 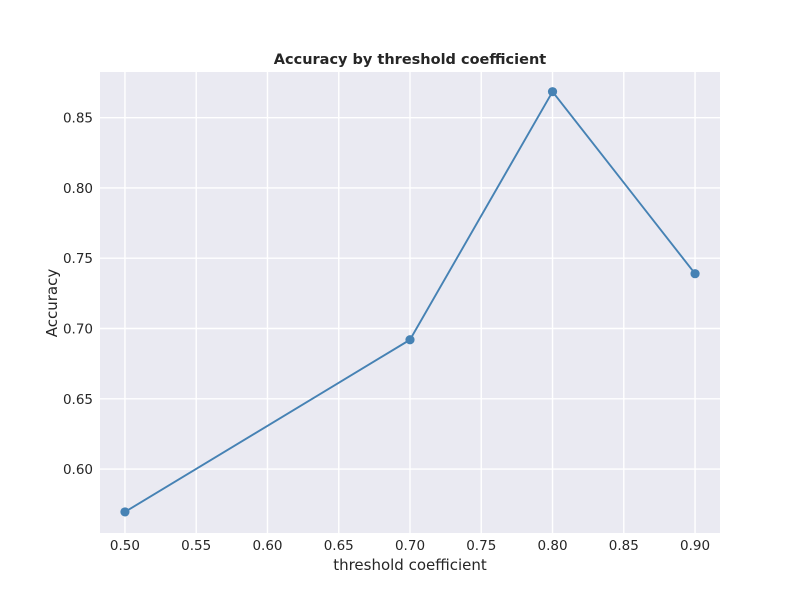 I want to click on y-tick-label: 0.85, so click(x=78, y=119).